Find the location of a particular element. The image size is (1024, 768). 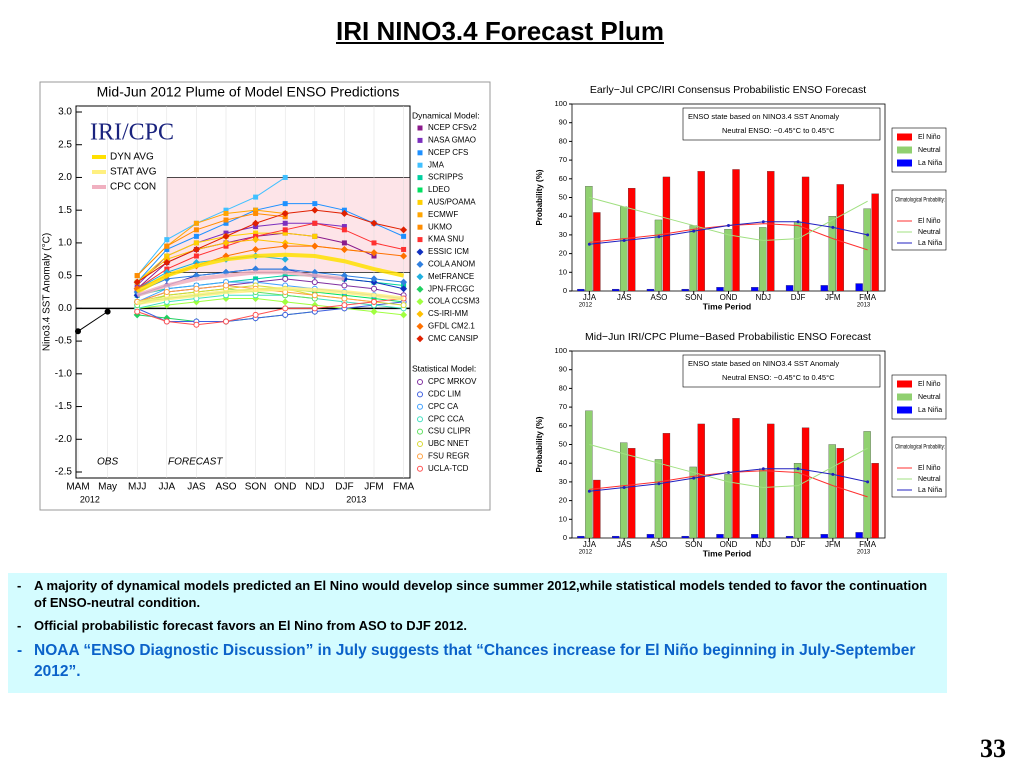

y-tick-label: 40 is located at coordinates (563, 462).